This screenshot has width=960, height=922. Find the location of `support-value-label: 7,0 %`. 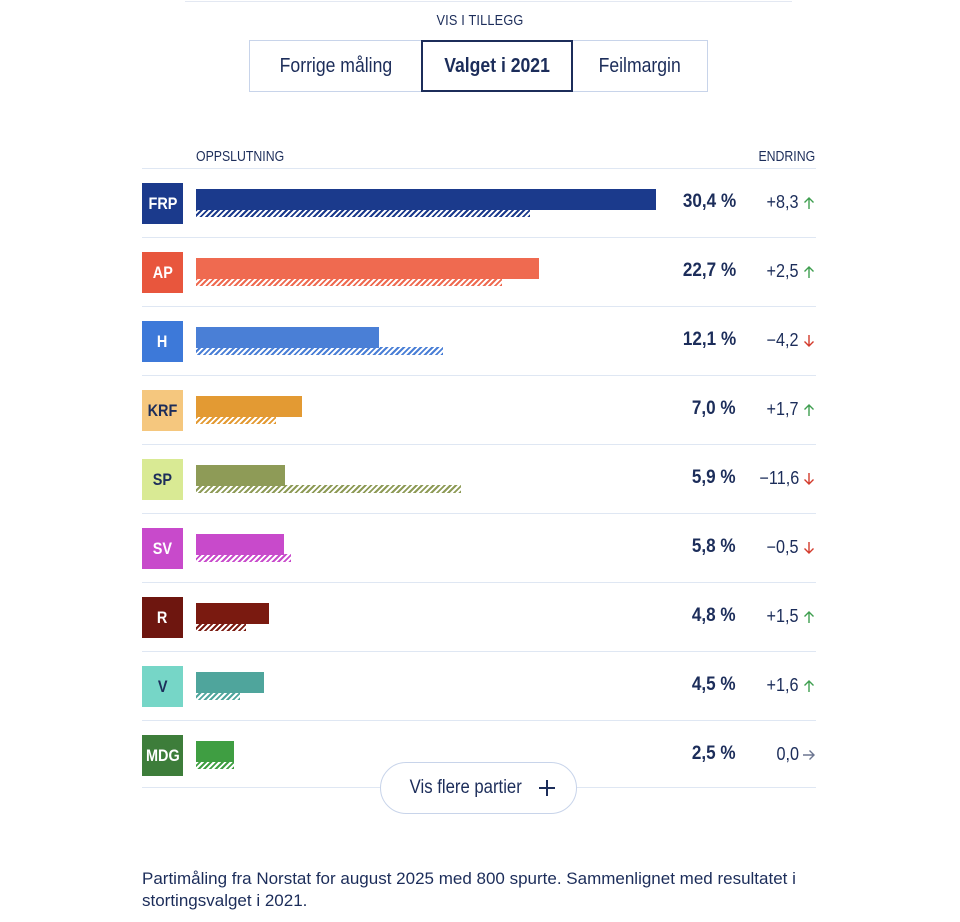

support-value-label: 7,0 % is located at coordinates (714, 408).